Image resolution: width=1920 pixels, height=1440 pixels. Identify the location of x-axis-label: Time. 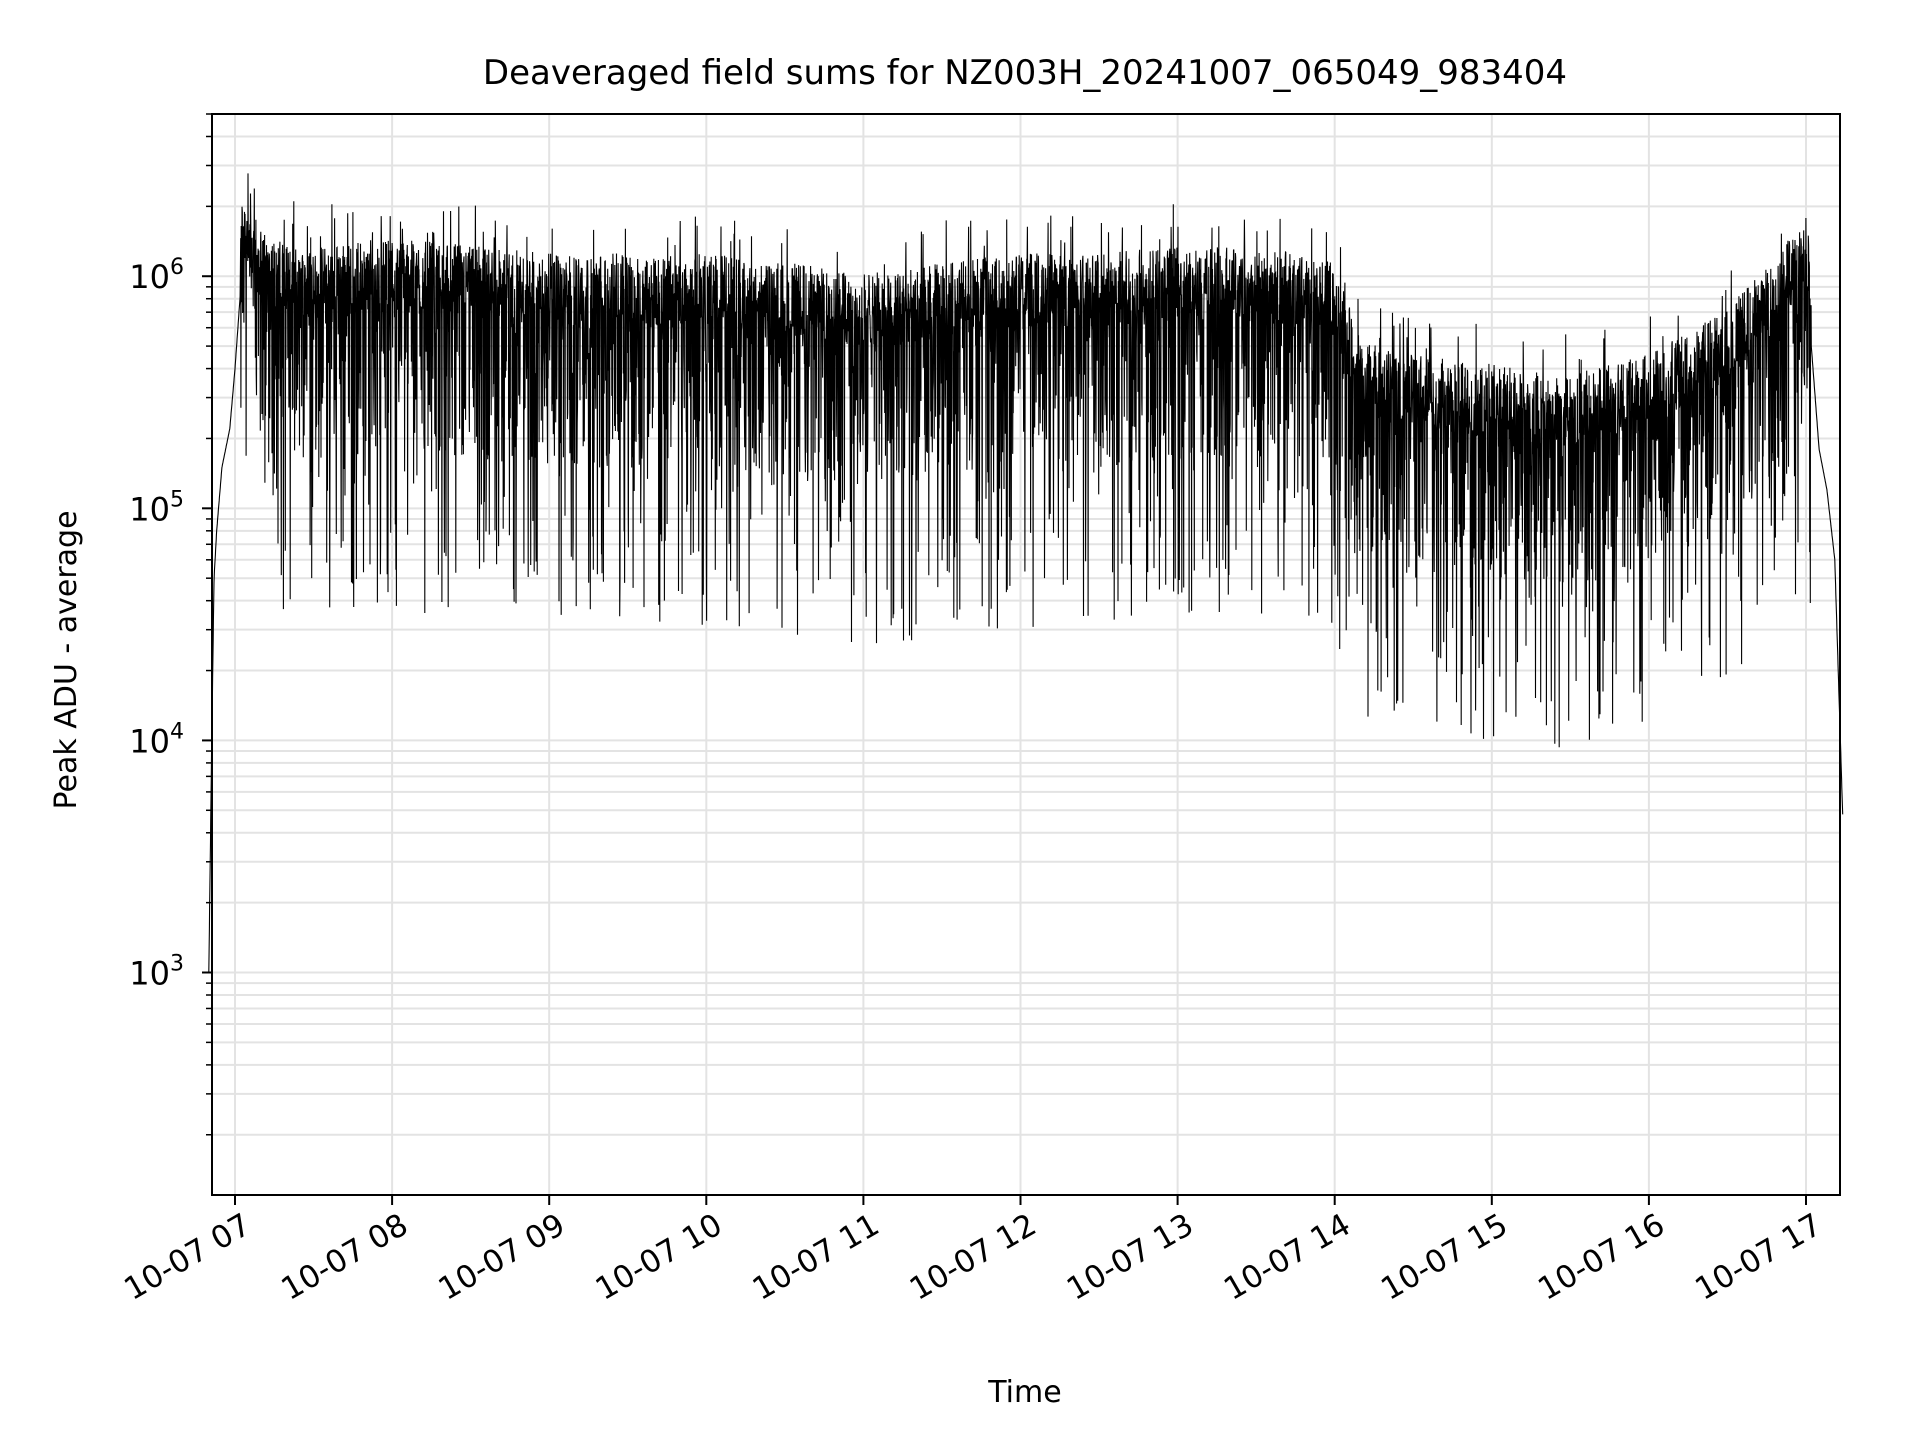
(1024, 1392).